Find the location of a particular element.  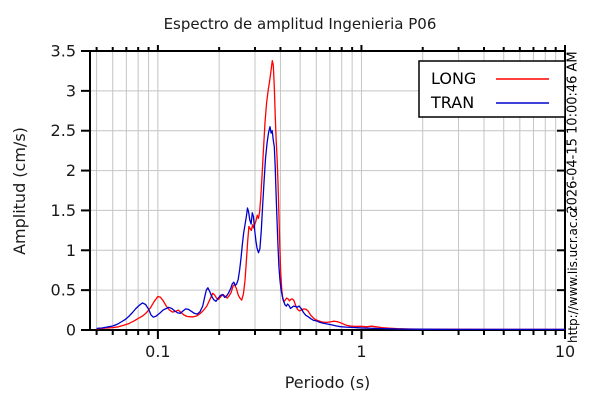

x-tick-label: 0.1 is located at coordinates (157, 351).